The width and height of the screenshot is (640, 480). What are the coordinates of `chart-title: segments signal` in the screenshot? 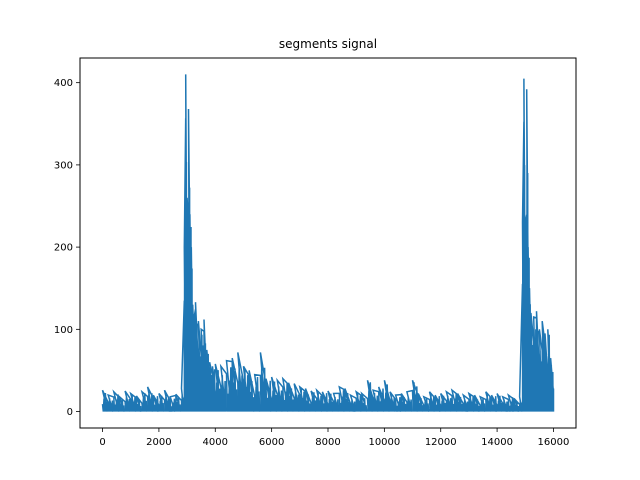 It's located at (328, 44).